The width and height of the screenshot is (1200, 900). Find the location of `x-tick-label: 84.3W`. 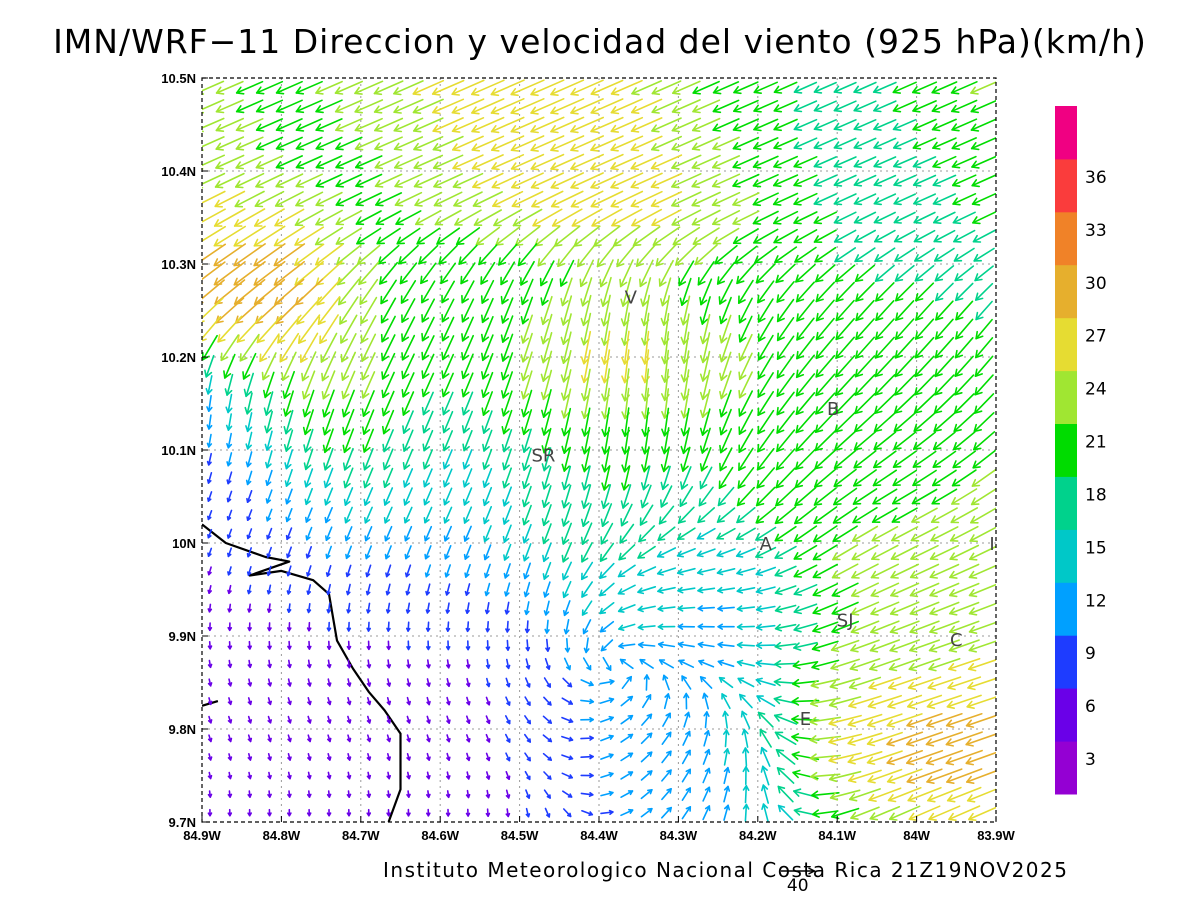

x-tick-label: 84.3W is located at coordinates (679, 835).